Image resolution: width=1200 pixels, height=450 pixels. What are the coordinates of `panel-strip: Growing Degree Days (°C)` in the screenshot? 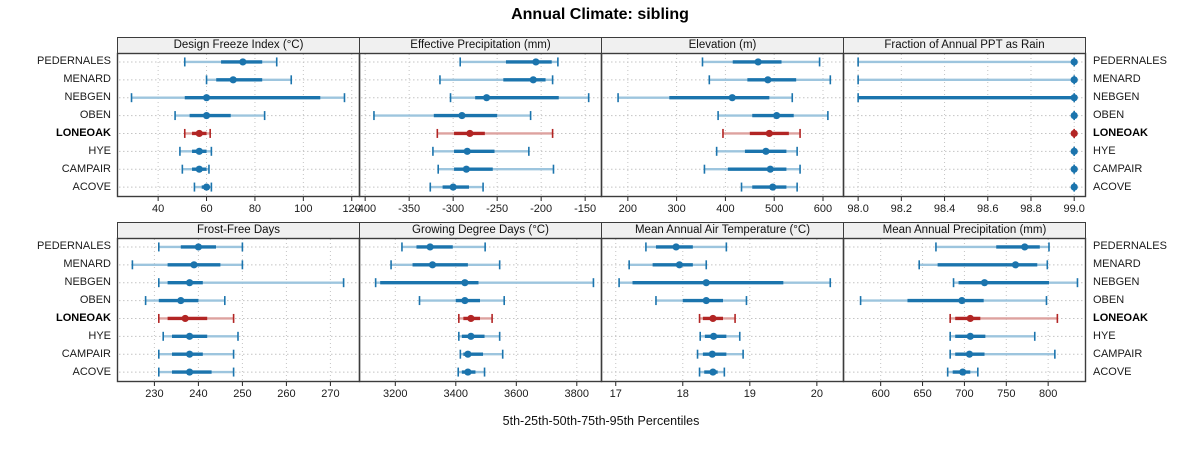 It's located at (480, 230).